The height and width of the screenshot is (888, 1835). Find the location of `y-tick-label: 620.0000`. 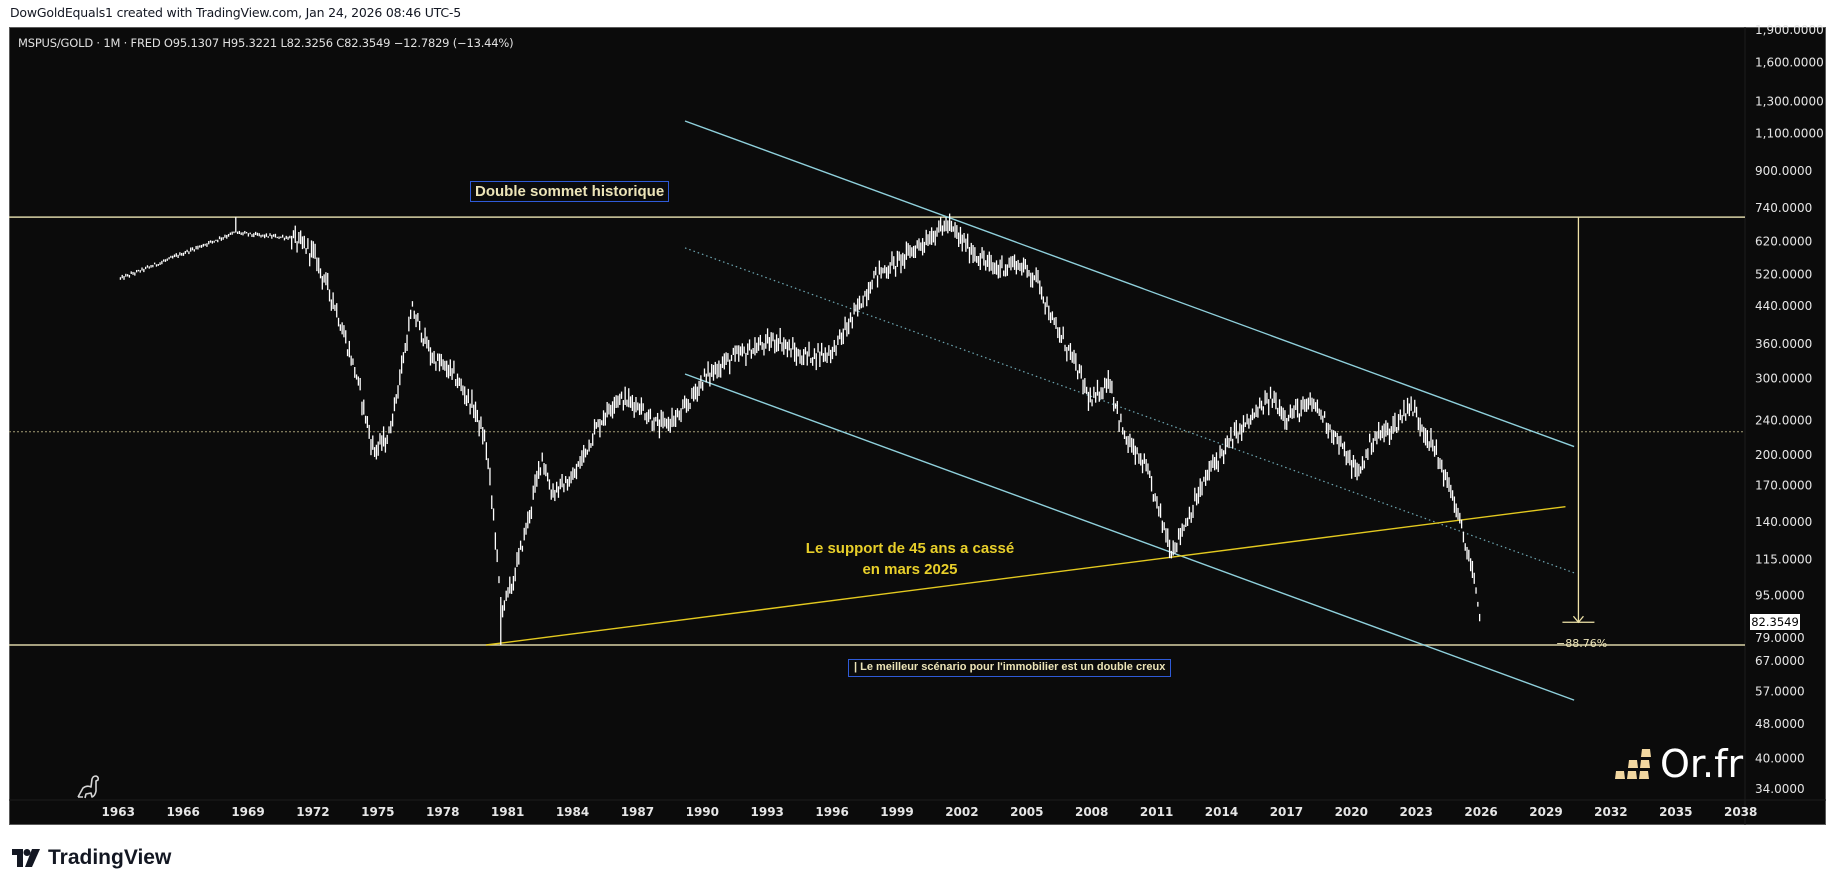

y-tick-label: 620.0000 is located at coordinates (1783, 241).